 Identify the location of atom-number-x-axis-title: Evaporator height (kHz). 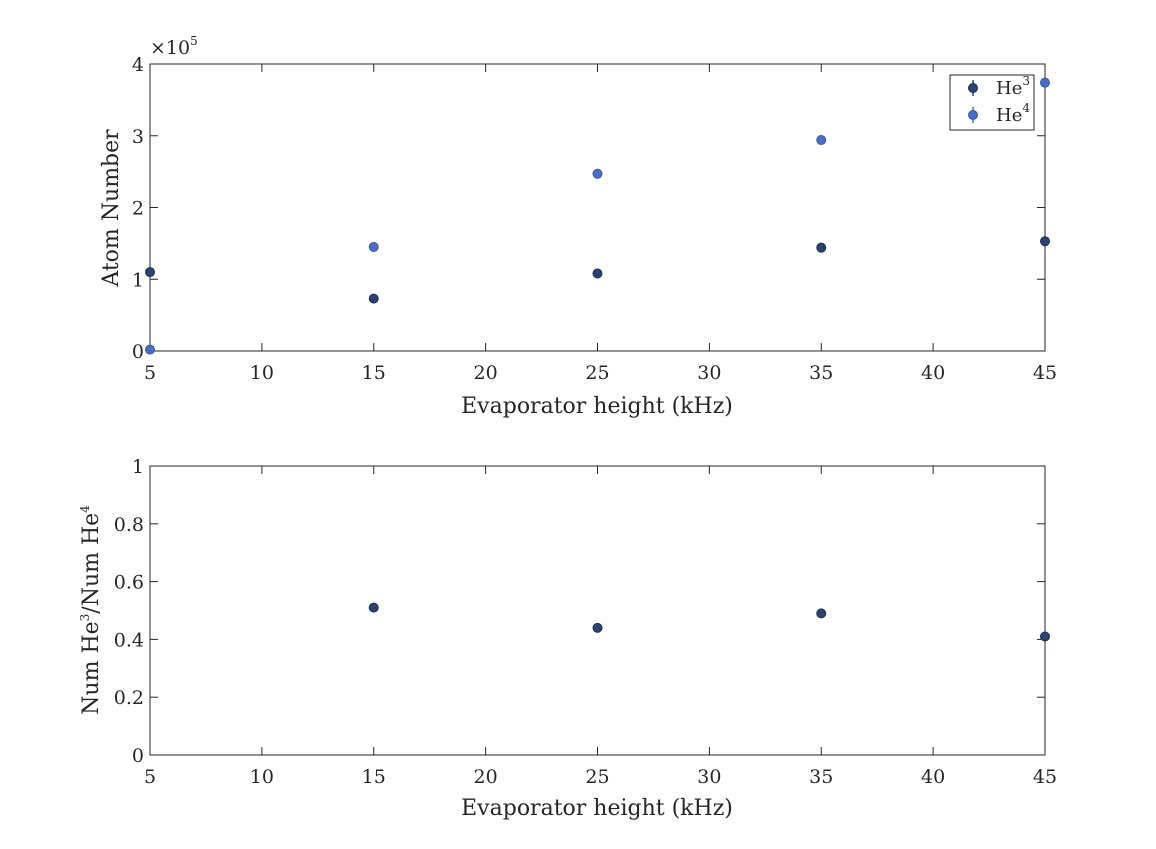
(597, 406).